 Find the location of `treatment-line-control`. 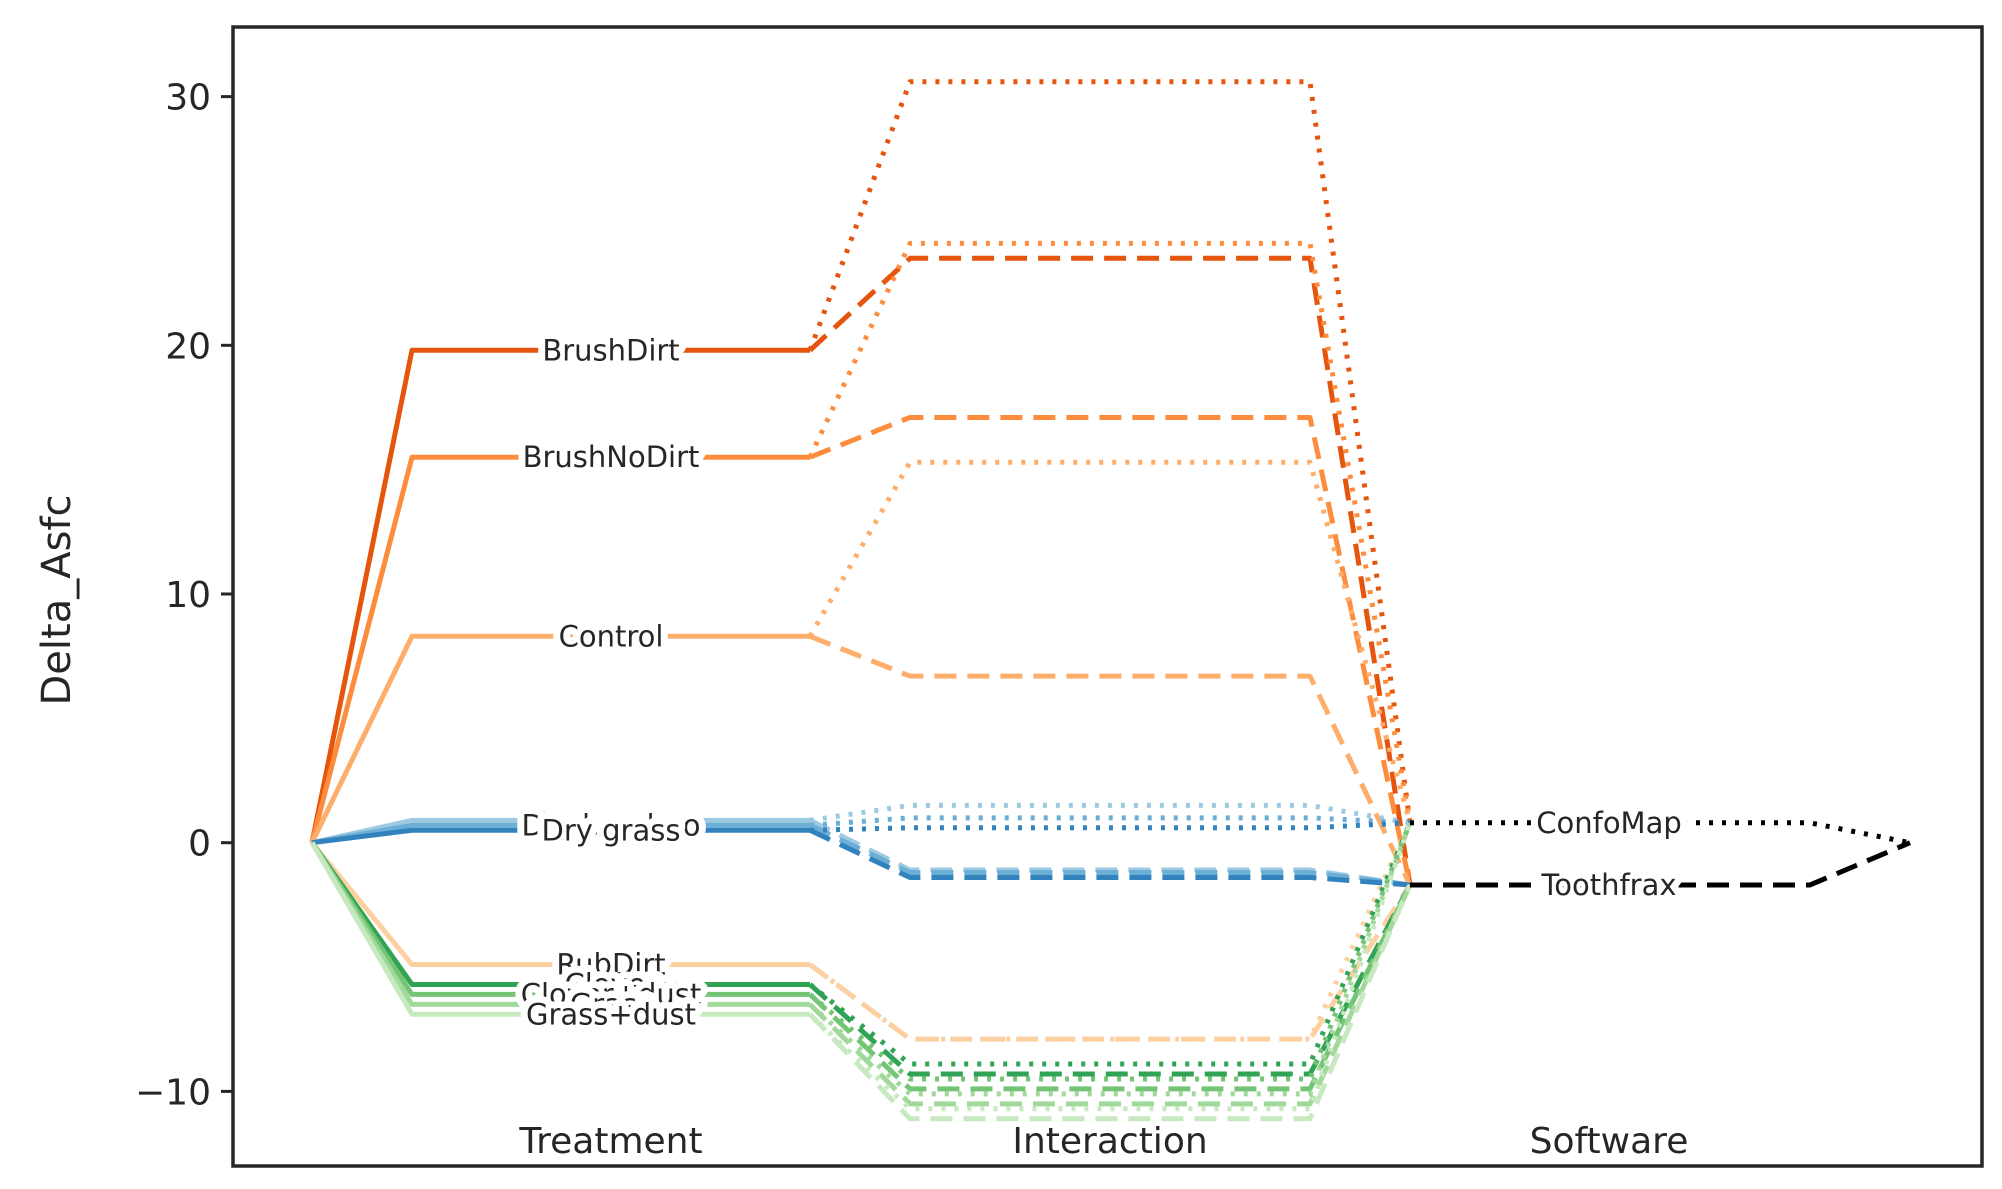

treatment-line-control is located at coordinates (559, 738).